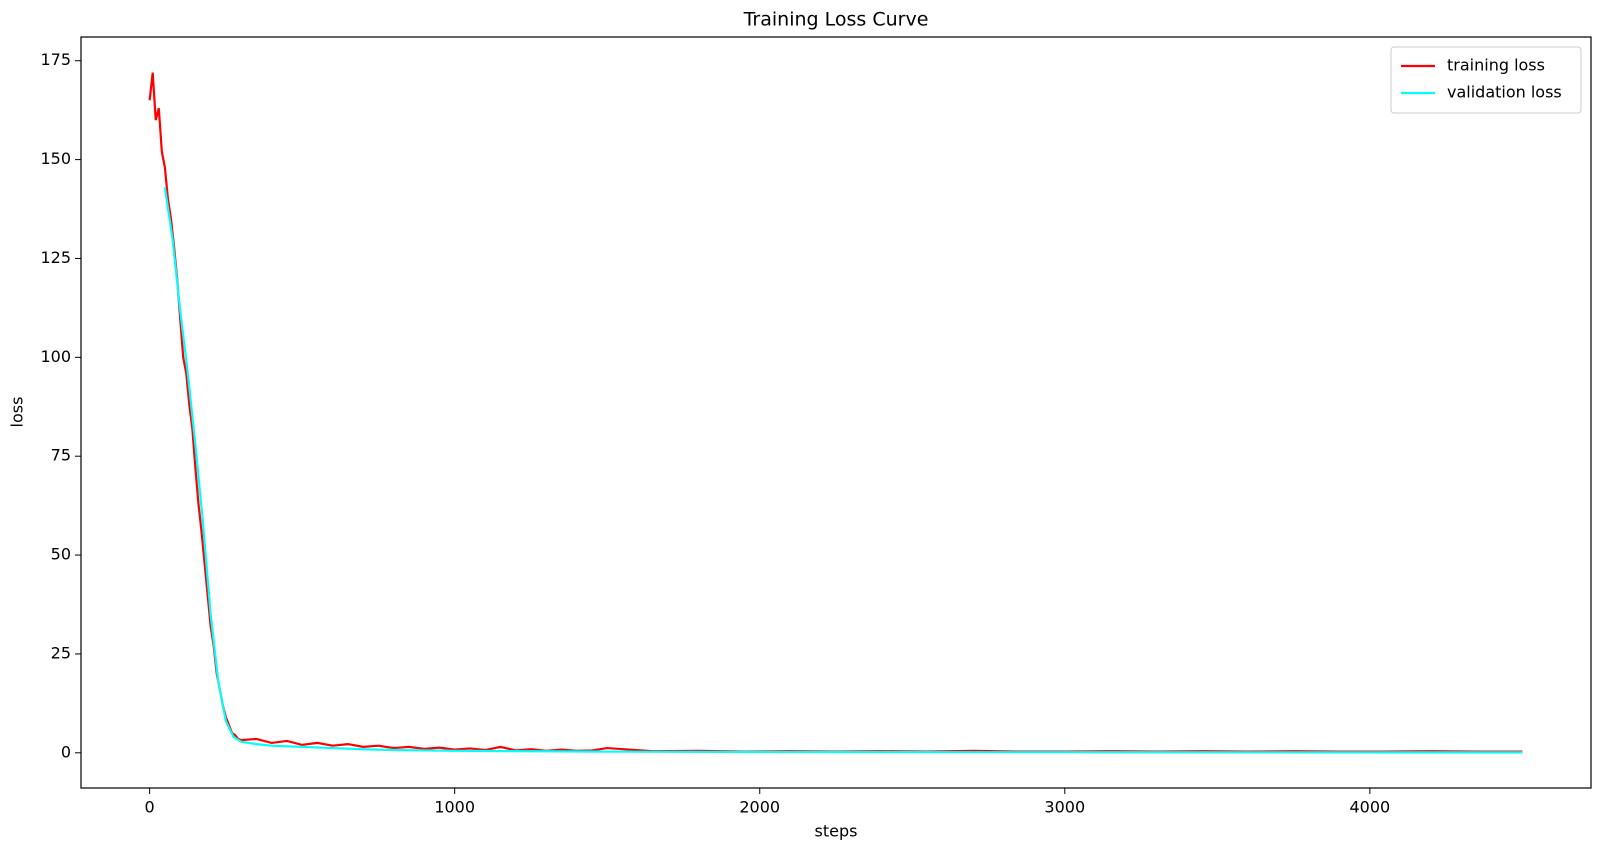  Describe the element at coordinates (61, 554) in the screenshot. I see `y-tick-label: 50` at that location.